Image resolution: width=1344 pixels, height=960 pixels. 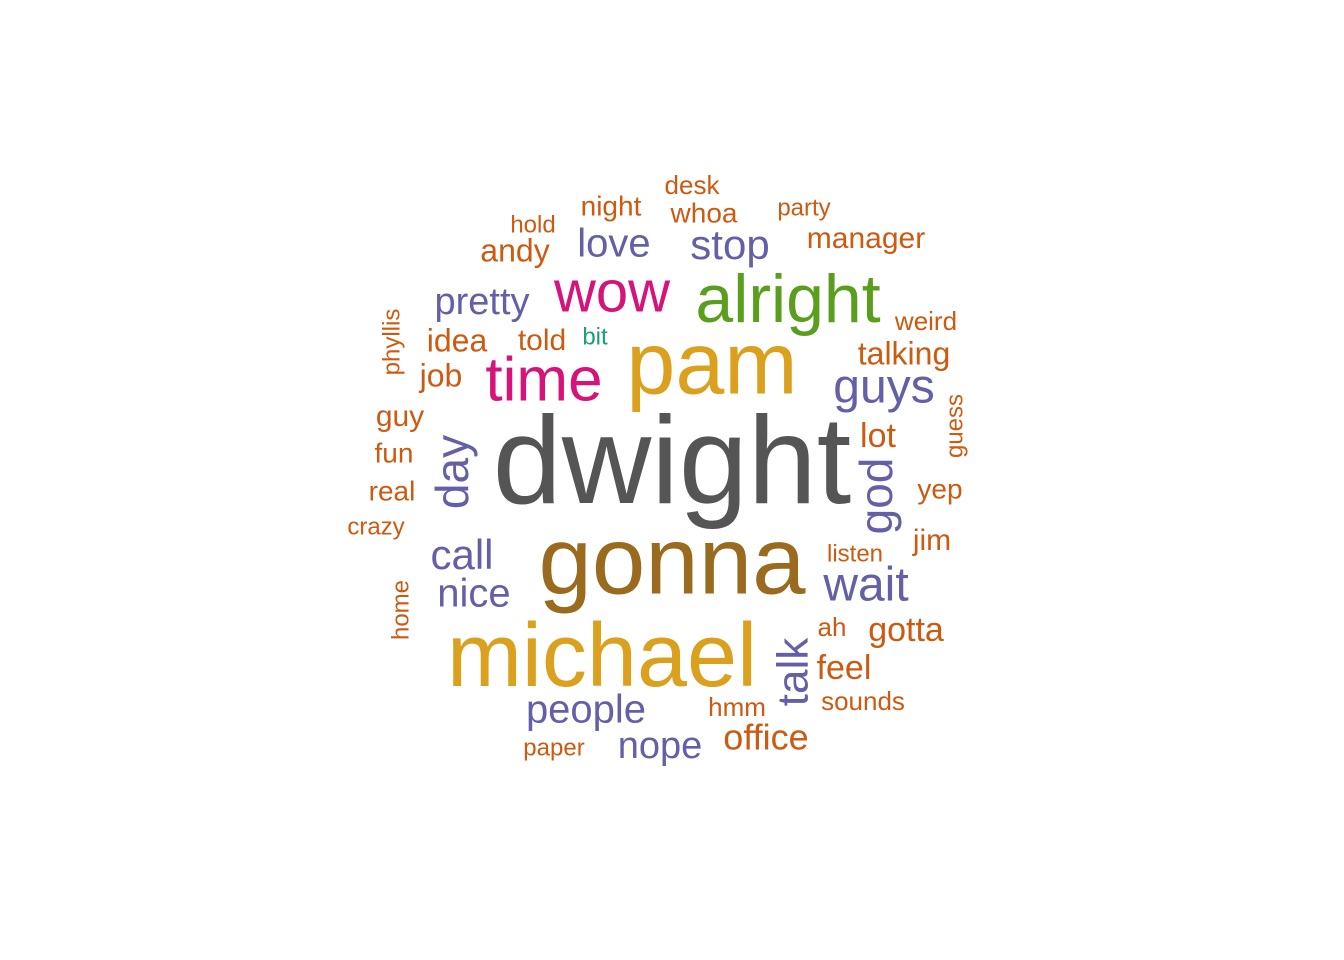 What do you see at coordinates (392, 490) in the screenshot?
I see `word-real: real` at bounding box center [392, 490].